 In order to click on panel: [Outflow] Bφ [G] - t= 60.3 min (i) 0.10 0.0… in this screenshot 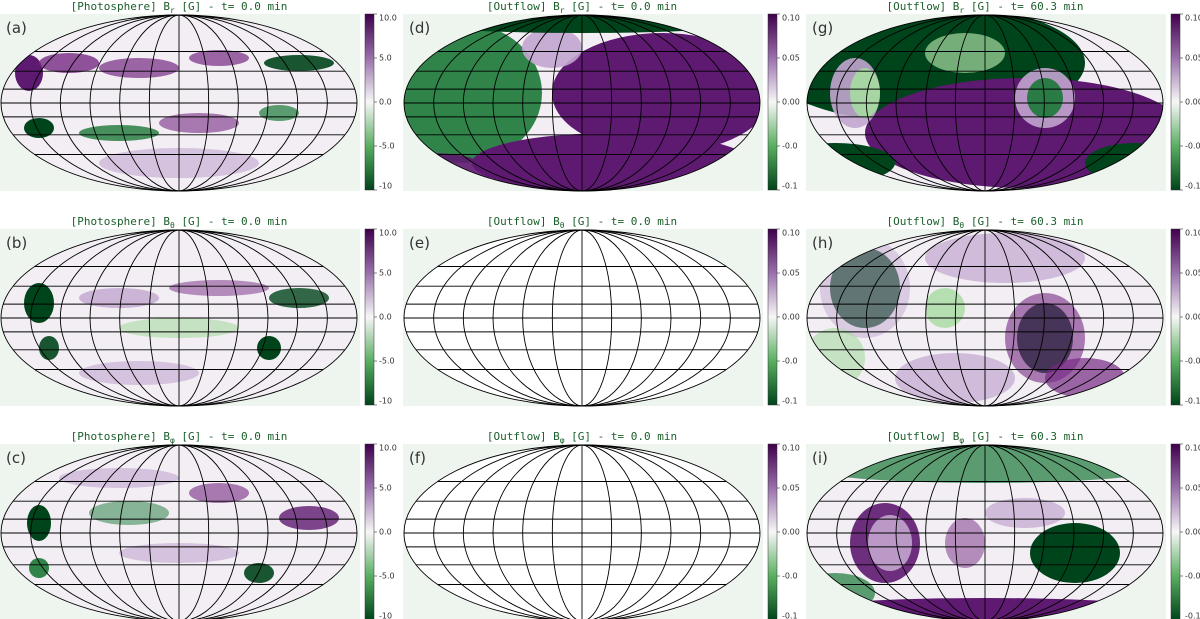, I will do `click(1003, 524)`.